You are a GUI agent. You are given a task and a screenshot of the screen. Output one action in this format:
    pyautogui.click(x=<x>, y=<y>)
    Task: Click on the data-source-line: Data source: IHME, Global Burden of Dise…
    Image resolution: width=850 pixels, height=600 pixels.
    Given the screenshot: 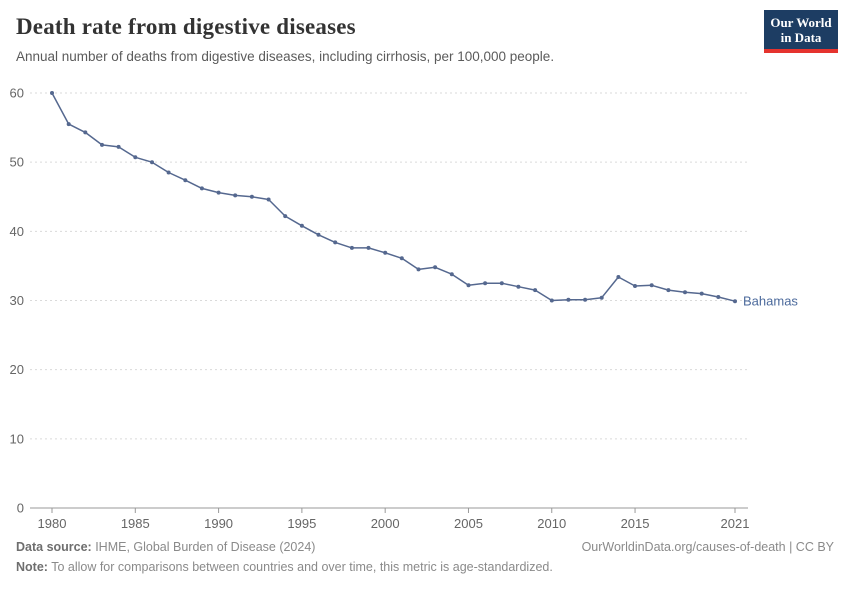 What is the action you would take?
    pyautogui.click(x=165, y=547)
    